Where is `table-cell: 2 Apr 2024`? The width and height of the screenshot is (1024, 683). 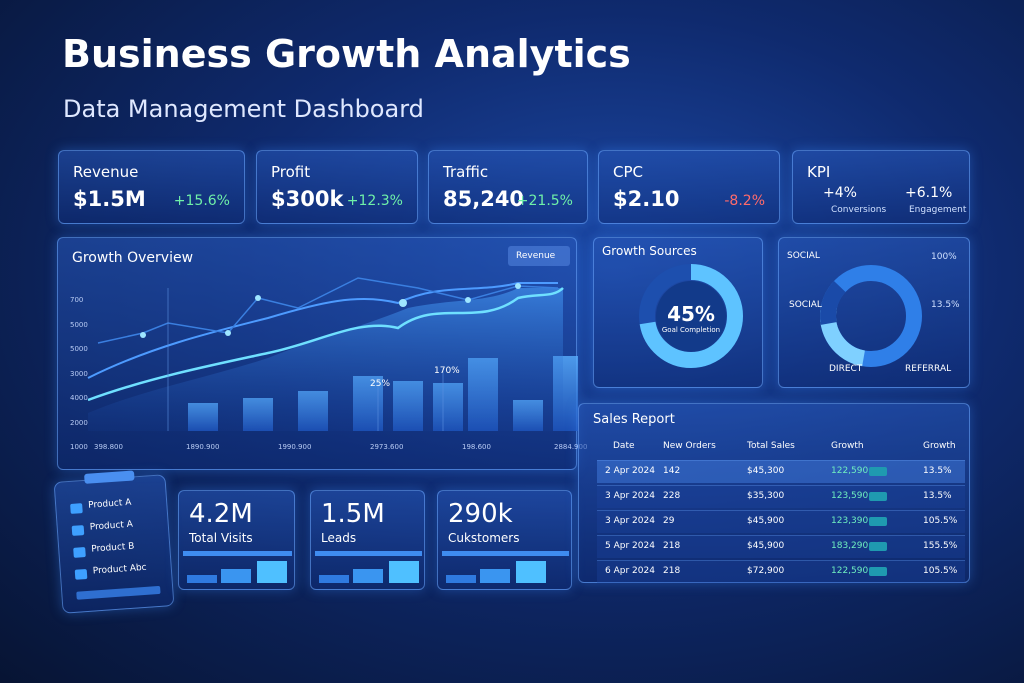 table-cell: 2 Apr 2024 is located at coordinates (630, 471).